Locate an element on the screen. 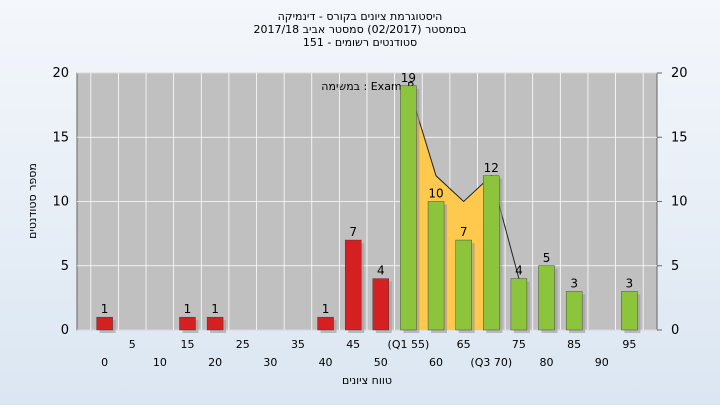 This screenshot has height=409, width=720. x-tick-label: 15 is located at coordinates (187, 344).